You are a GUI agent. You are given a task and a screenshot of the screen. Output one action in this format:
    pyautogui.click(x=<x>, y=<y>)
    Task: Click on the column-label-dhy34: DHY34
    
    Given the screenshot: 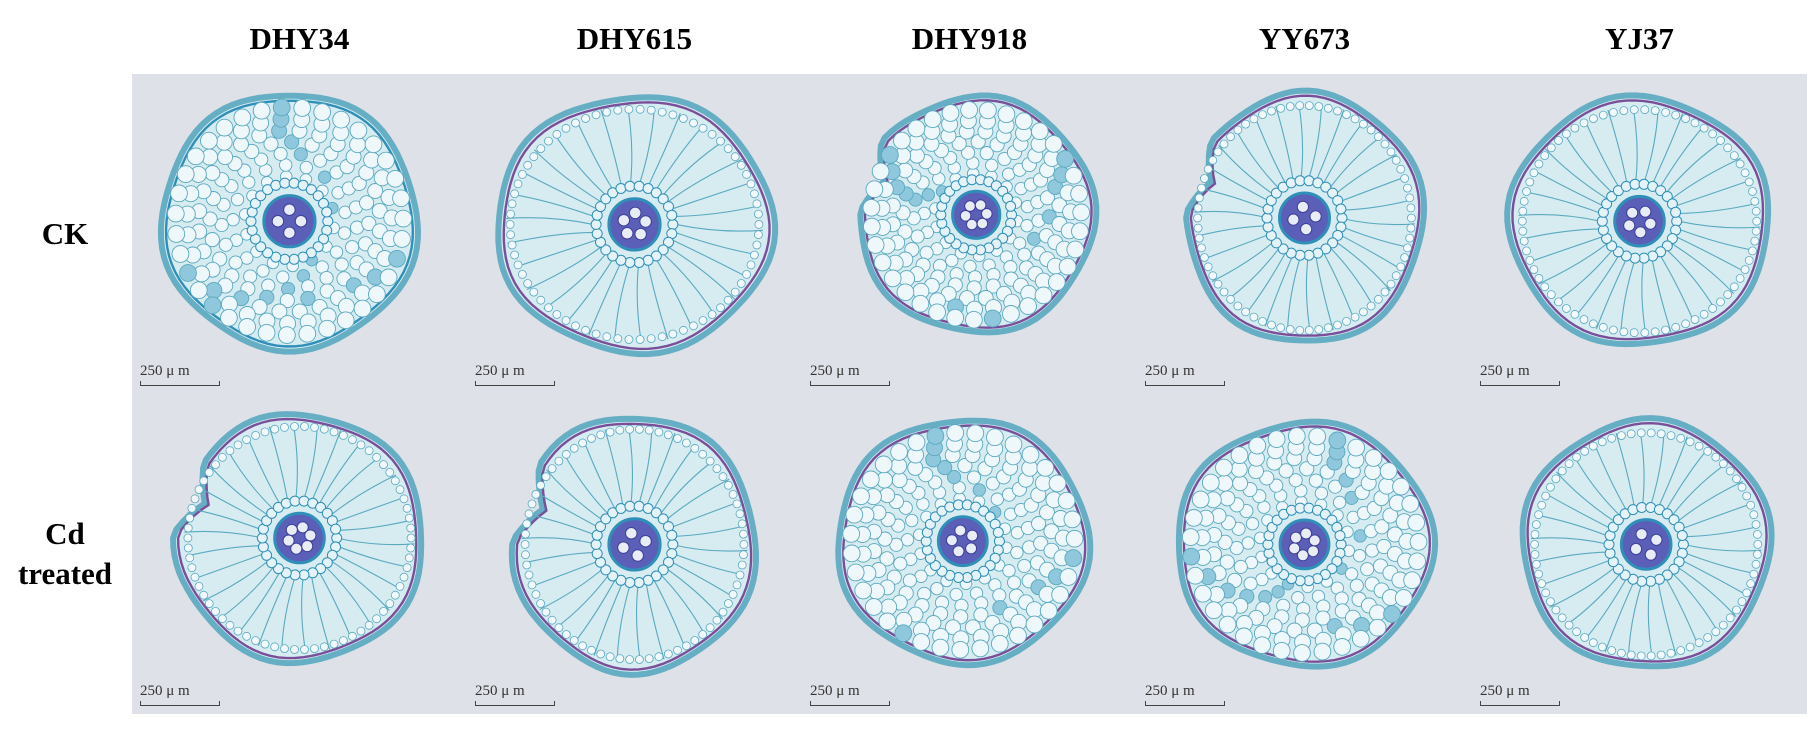 What is the action you would take?
    pyautogui.click(x=299, y=38)
    